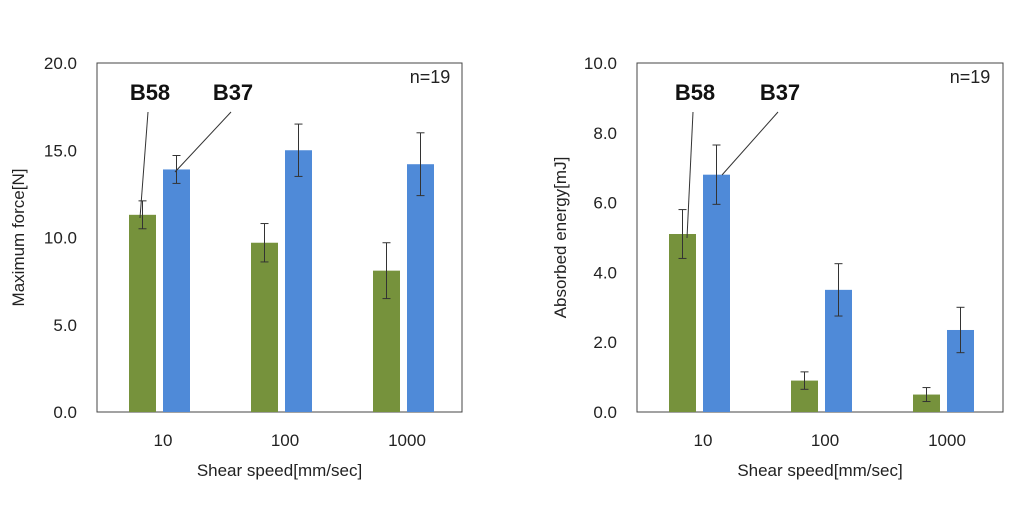 Image resolution: width=1024 pixels, height=531 pixels. I want to click on y-tick-label: 8.0, so click(605, 133).